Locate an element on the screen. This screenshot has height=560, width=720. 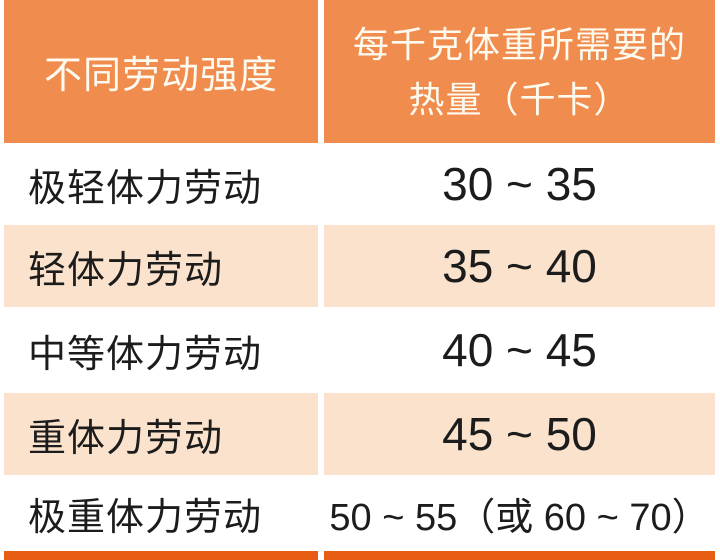
row-value-text: 35 ~ 40 is located at coordinates (519, 266).